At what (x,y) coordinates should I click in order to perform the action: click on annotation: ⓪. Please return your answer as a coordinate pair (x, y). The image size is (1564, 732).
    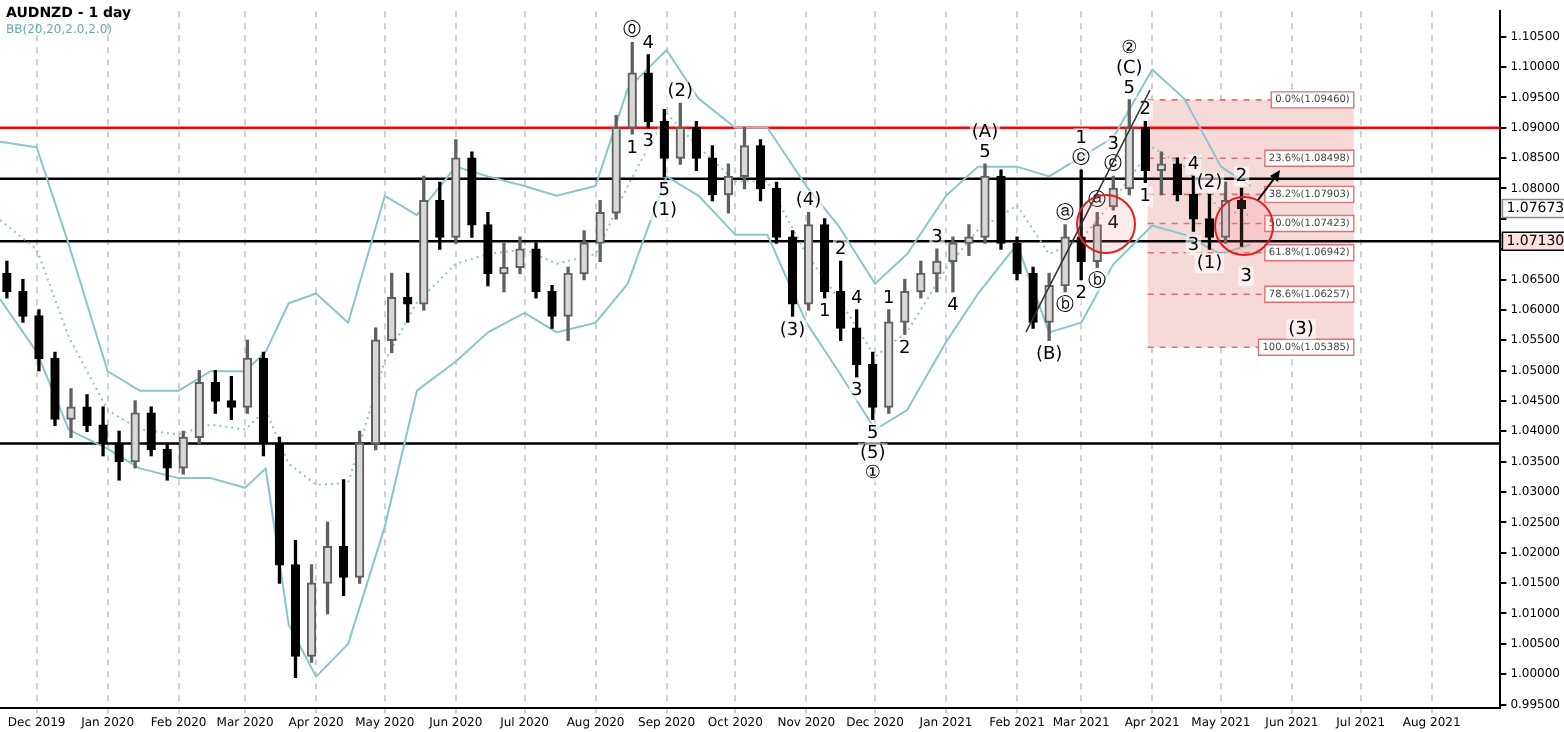
    Looking at the image, I should click on (632, 30).